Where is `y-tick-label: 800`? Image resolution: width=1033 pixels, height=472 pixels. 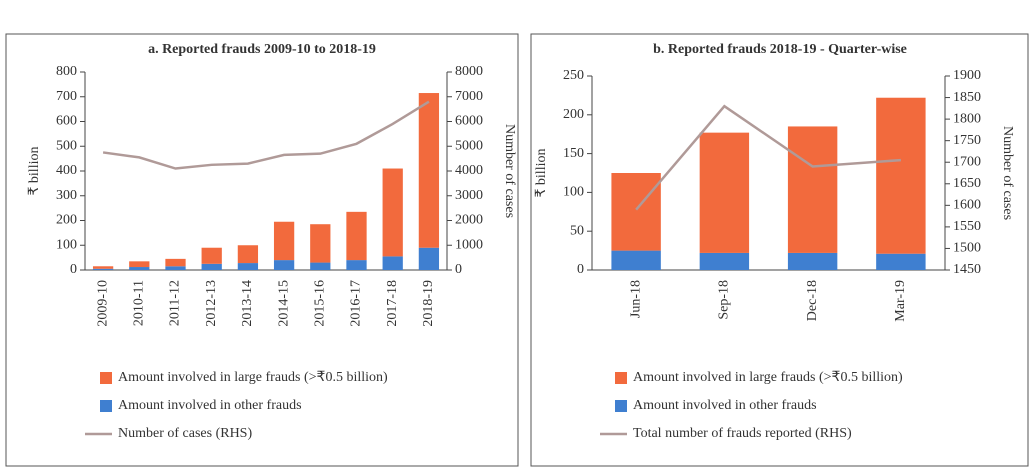 y-tick-label: 800 is located at coordinates (66, 71).